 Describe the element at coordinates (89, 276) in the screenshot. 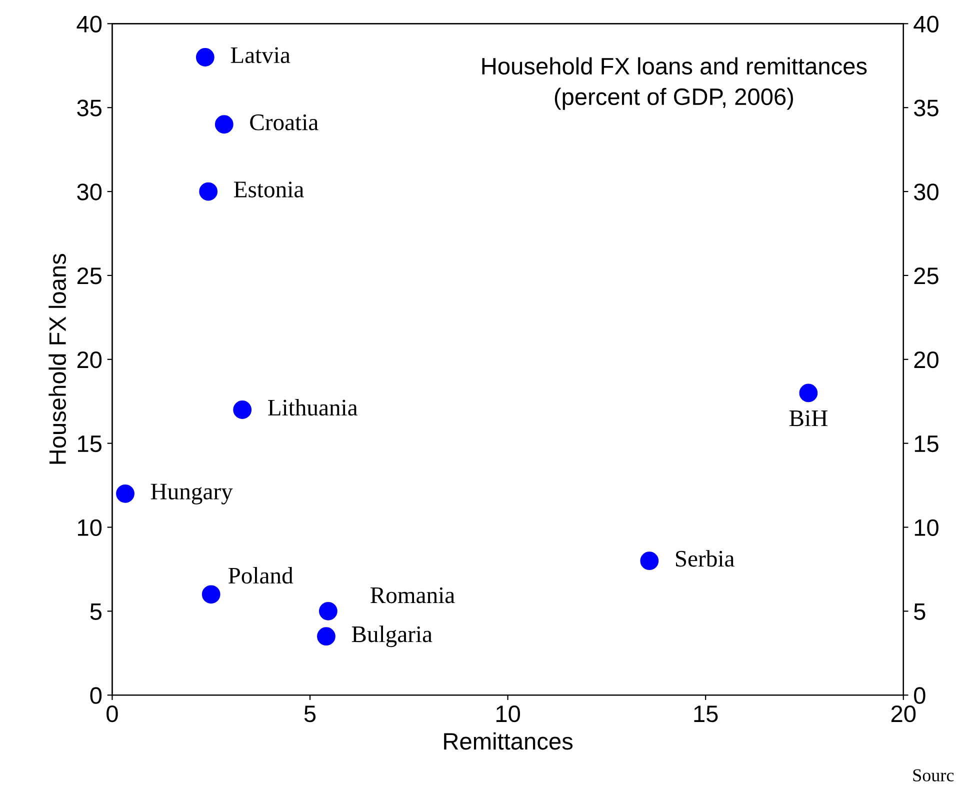

I see `y-tick-label: 25` at that location.